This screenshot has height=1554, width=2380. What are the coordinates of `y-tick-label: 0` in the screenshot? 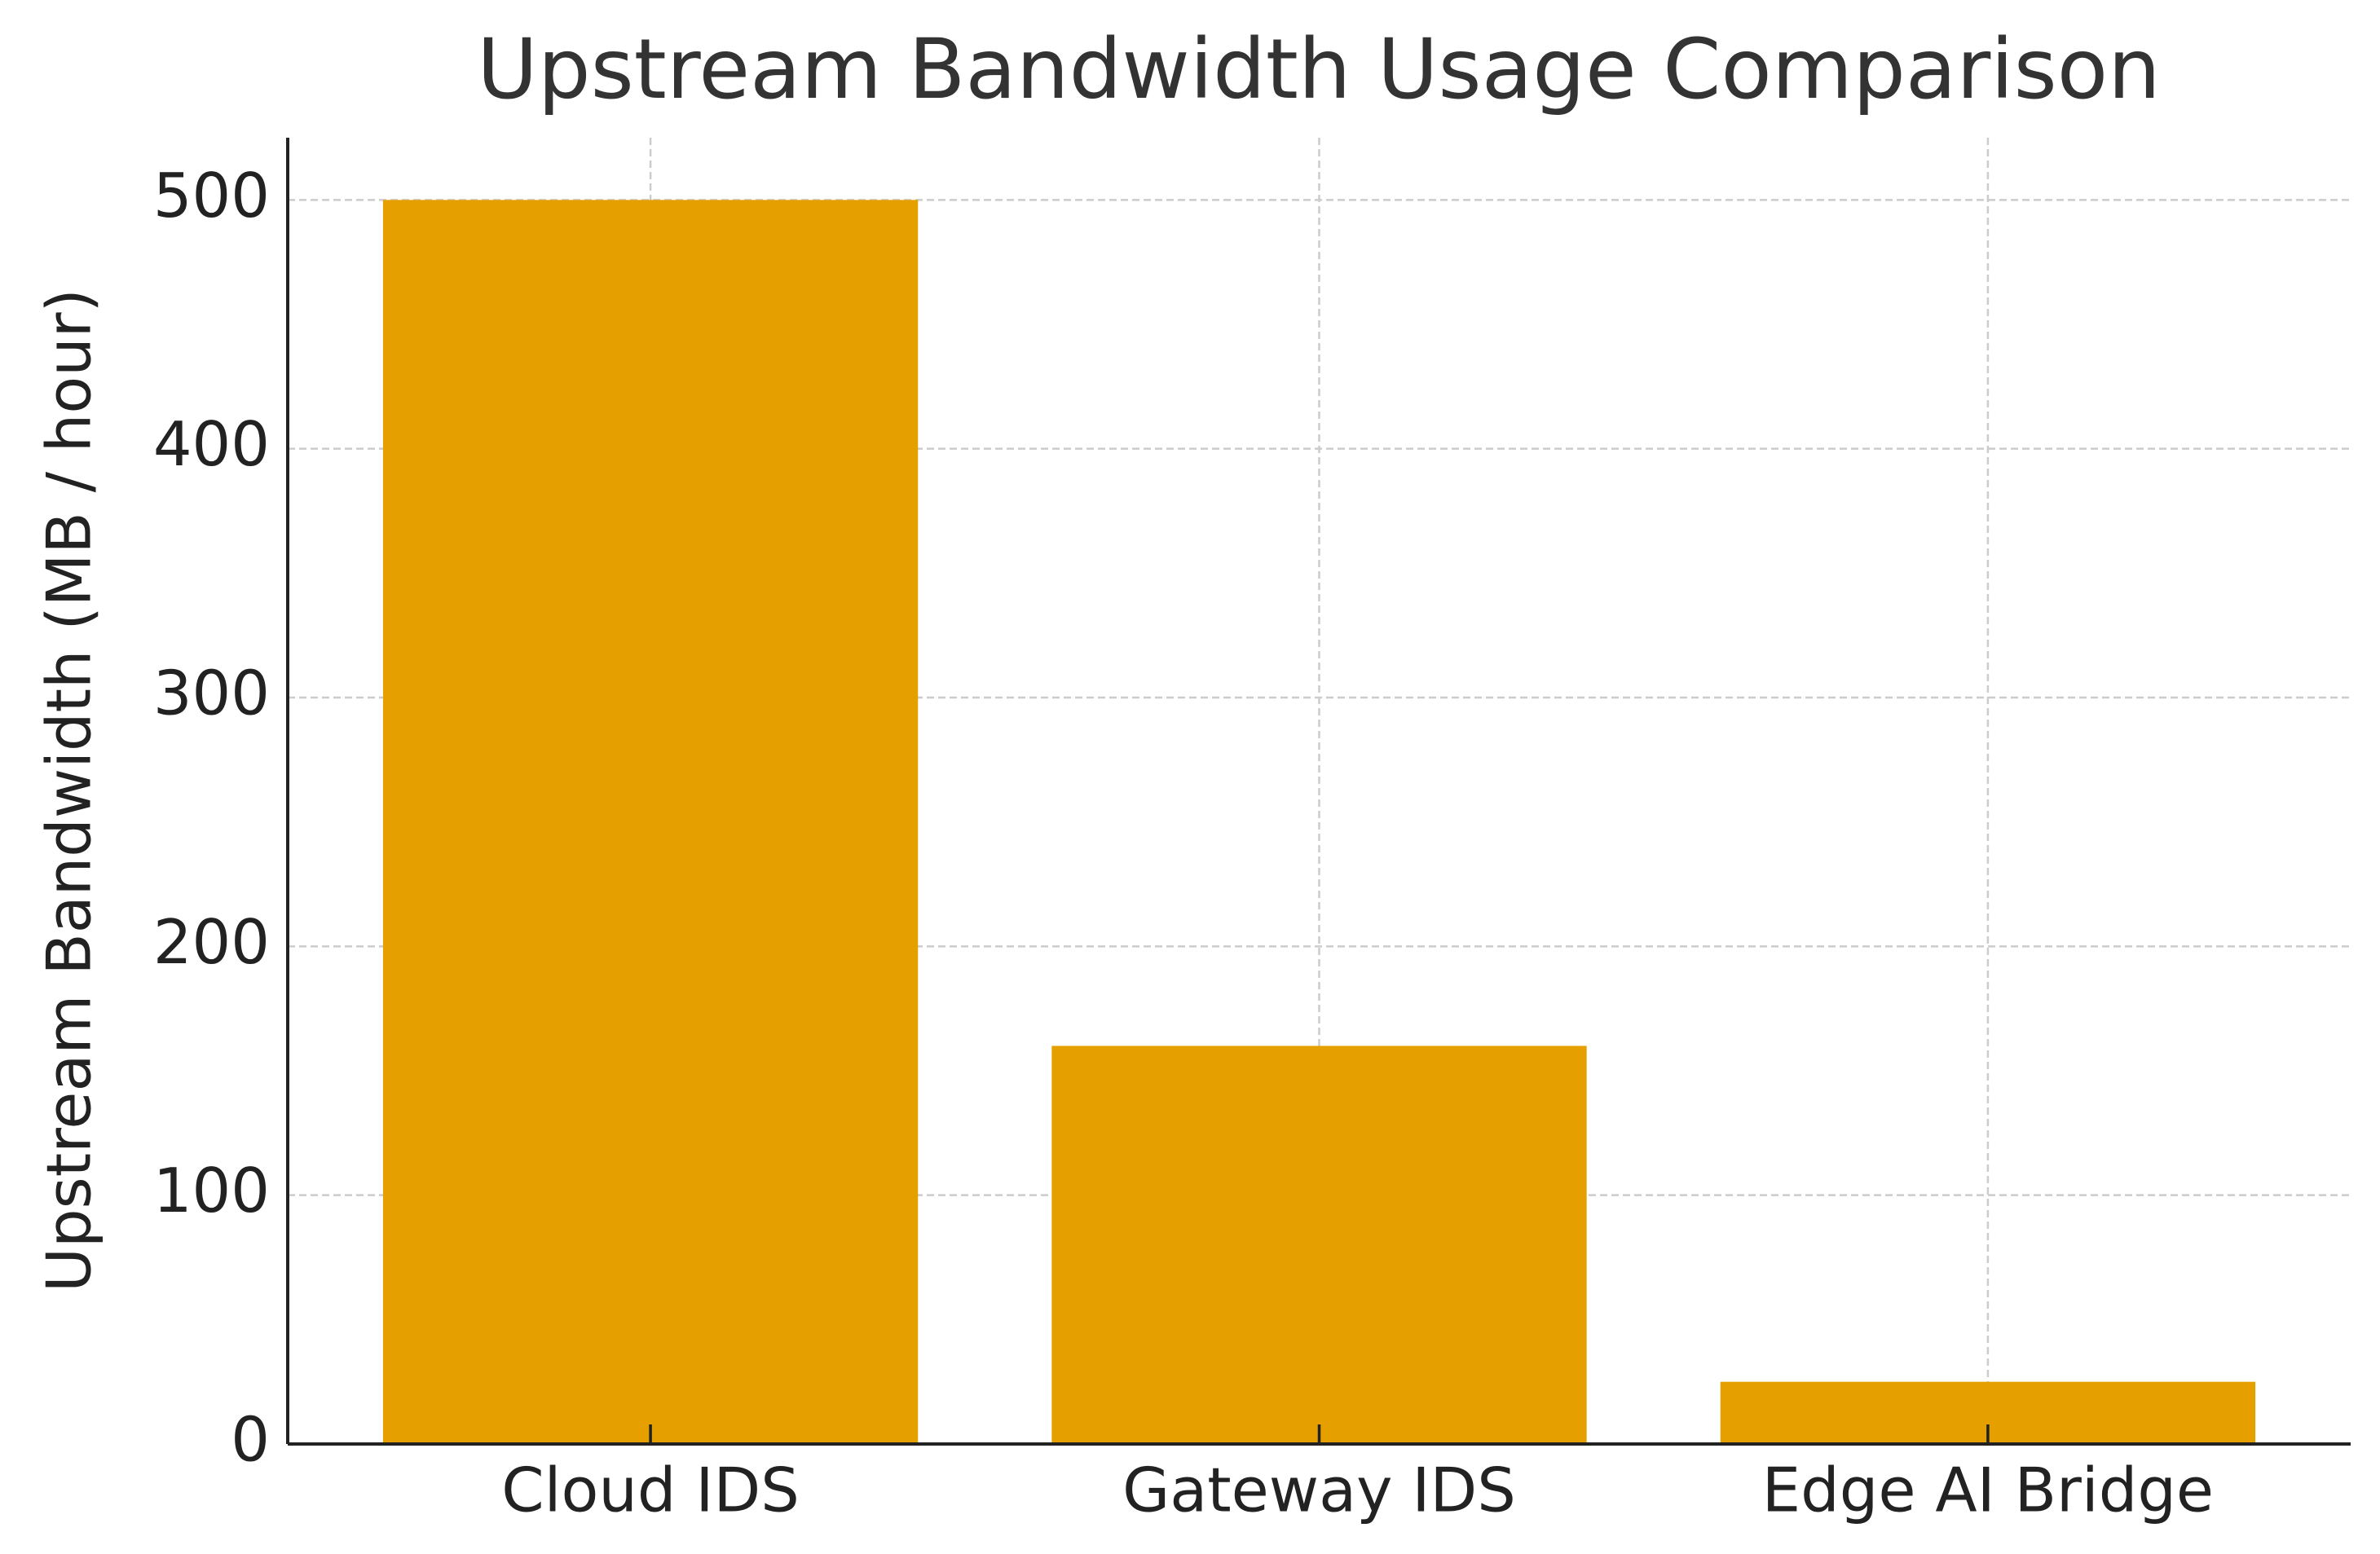 It's located at (251, 1440).